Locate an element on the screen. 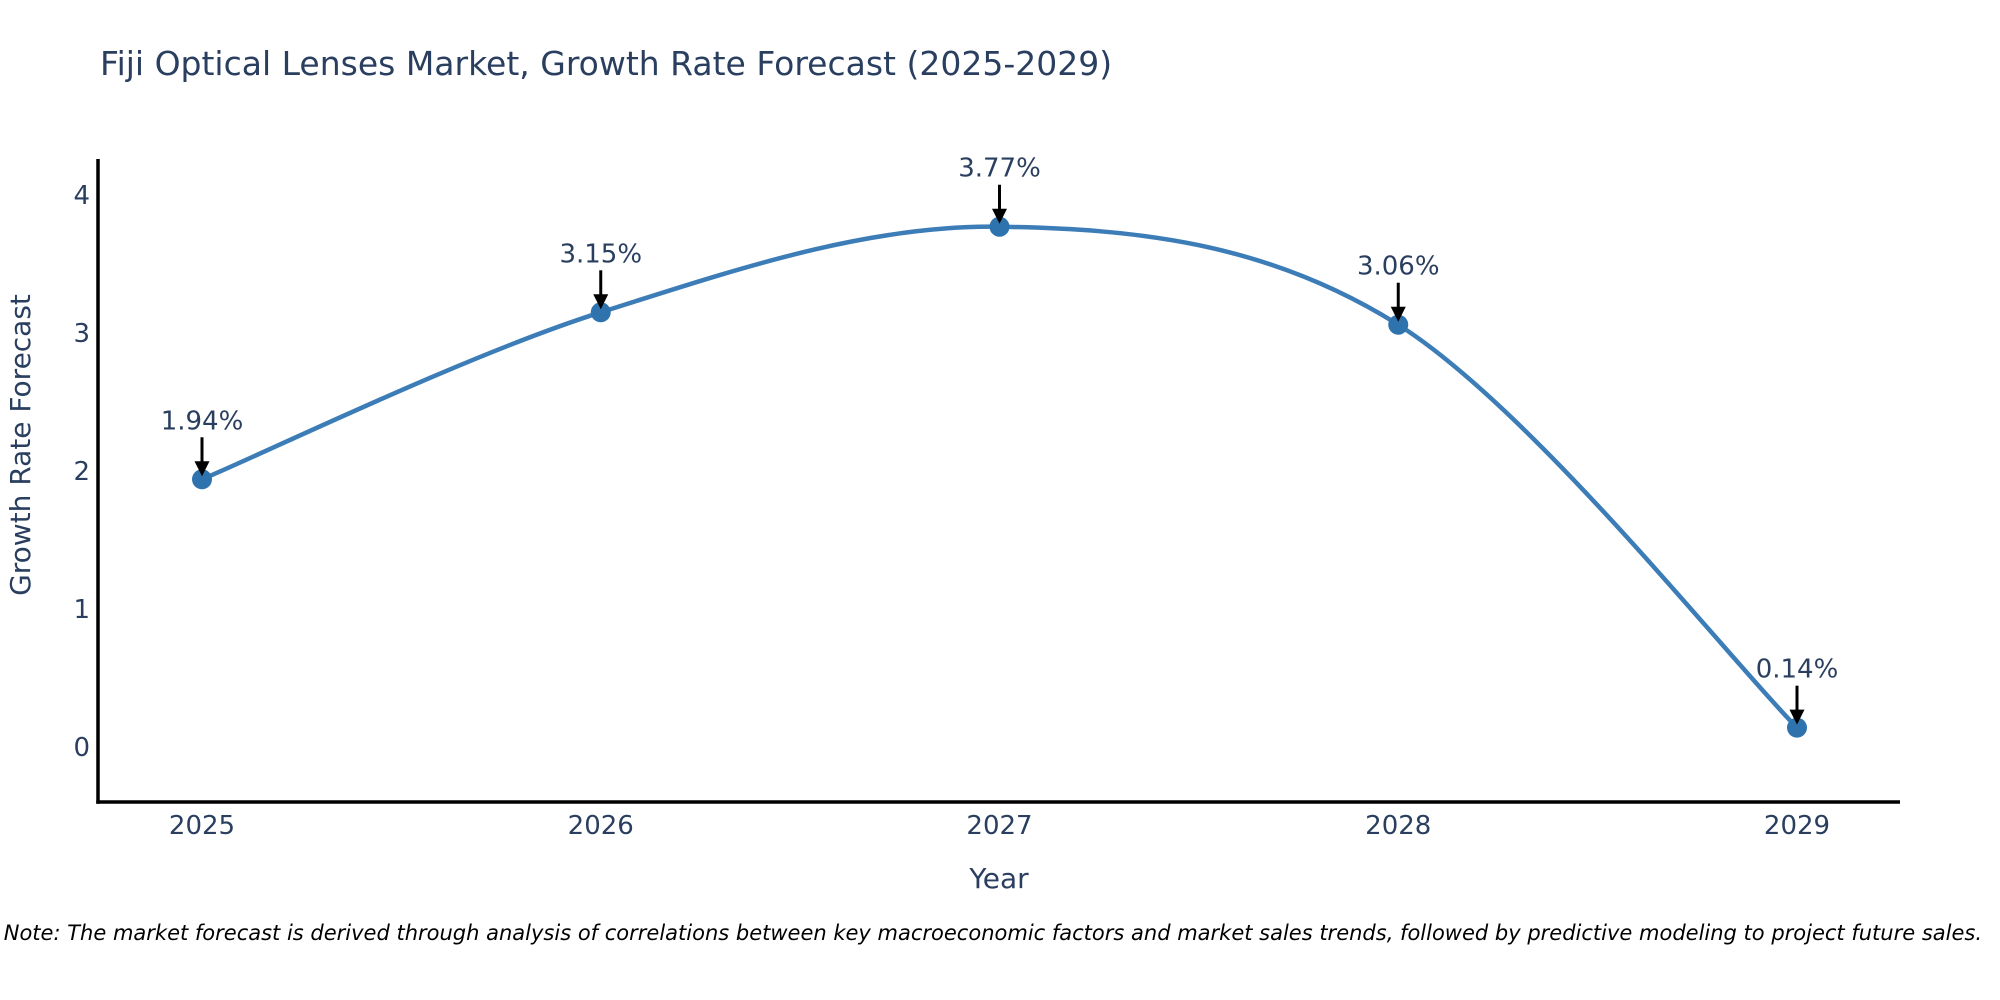 The image size is (2000, 1000). x-tick-label: 2027 is located at coordinates (999, 826).